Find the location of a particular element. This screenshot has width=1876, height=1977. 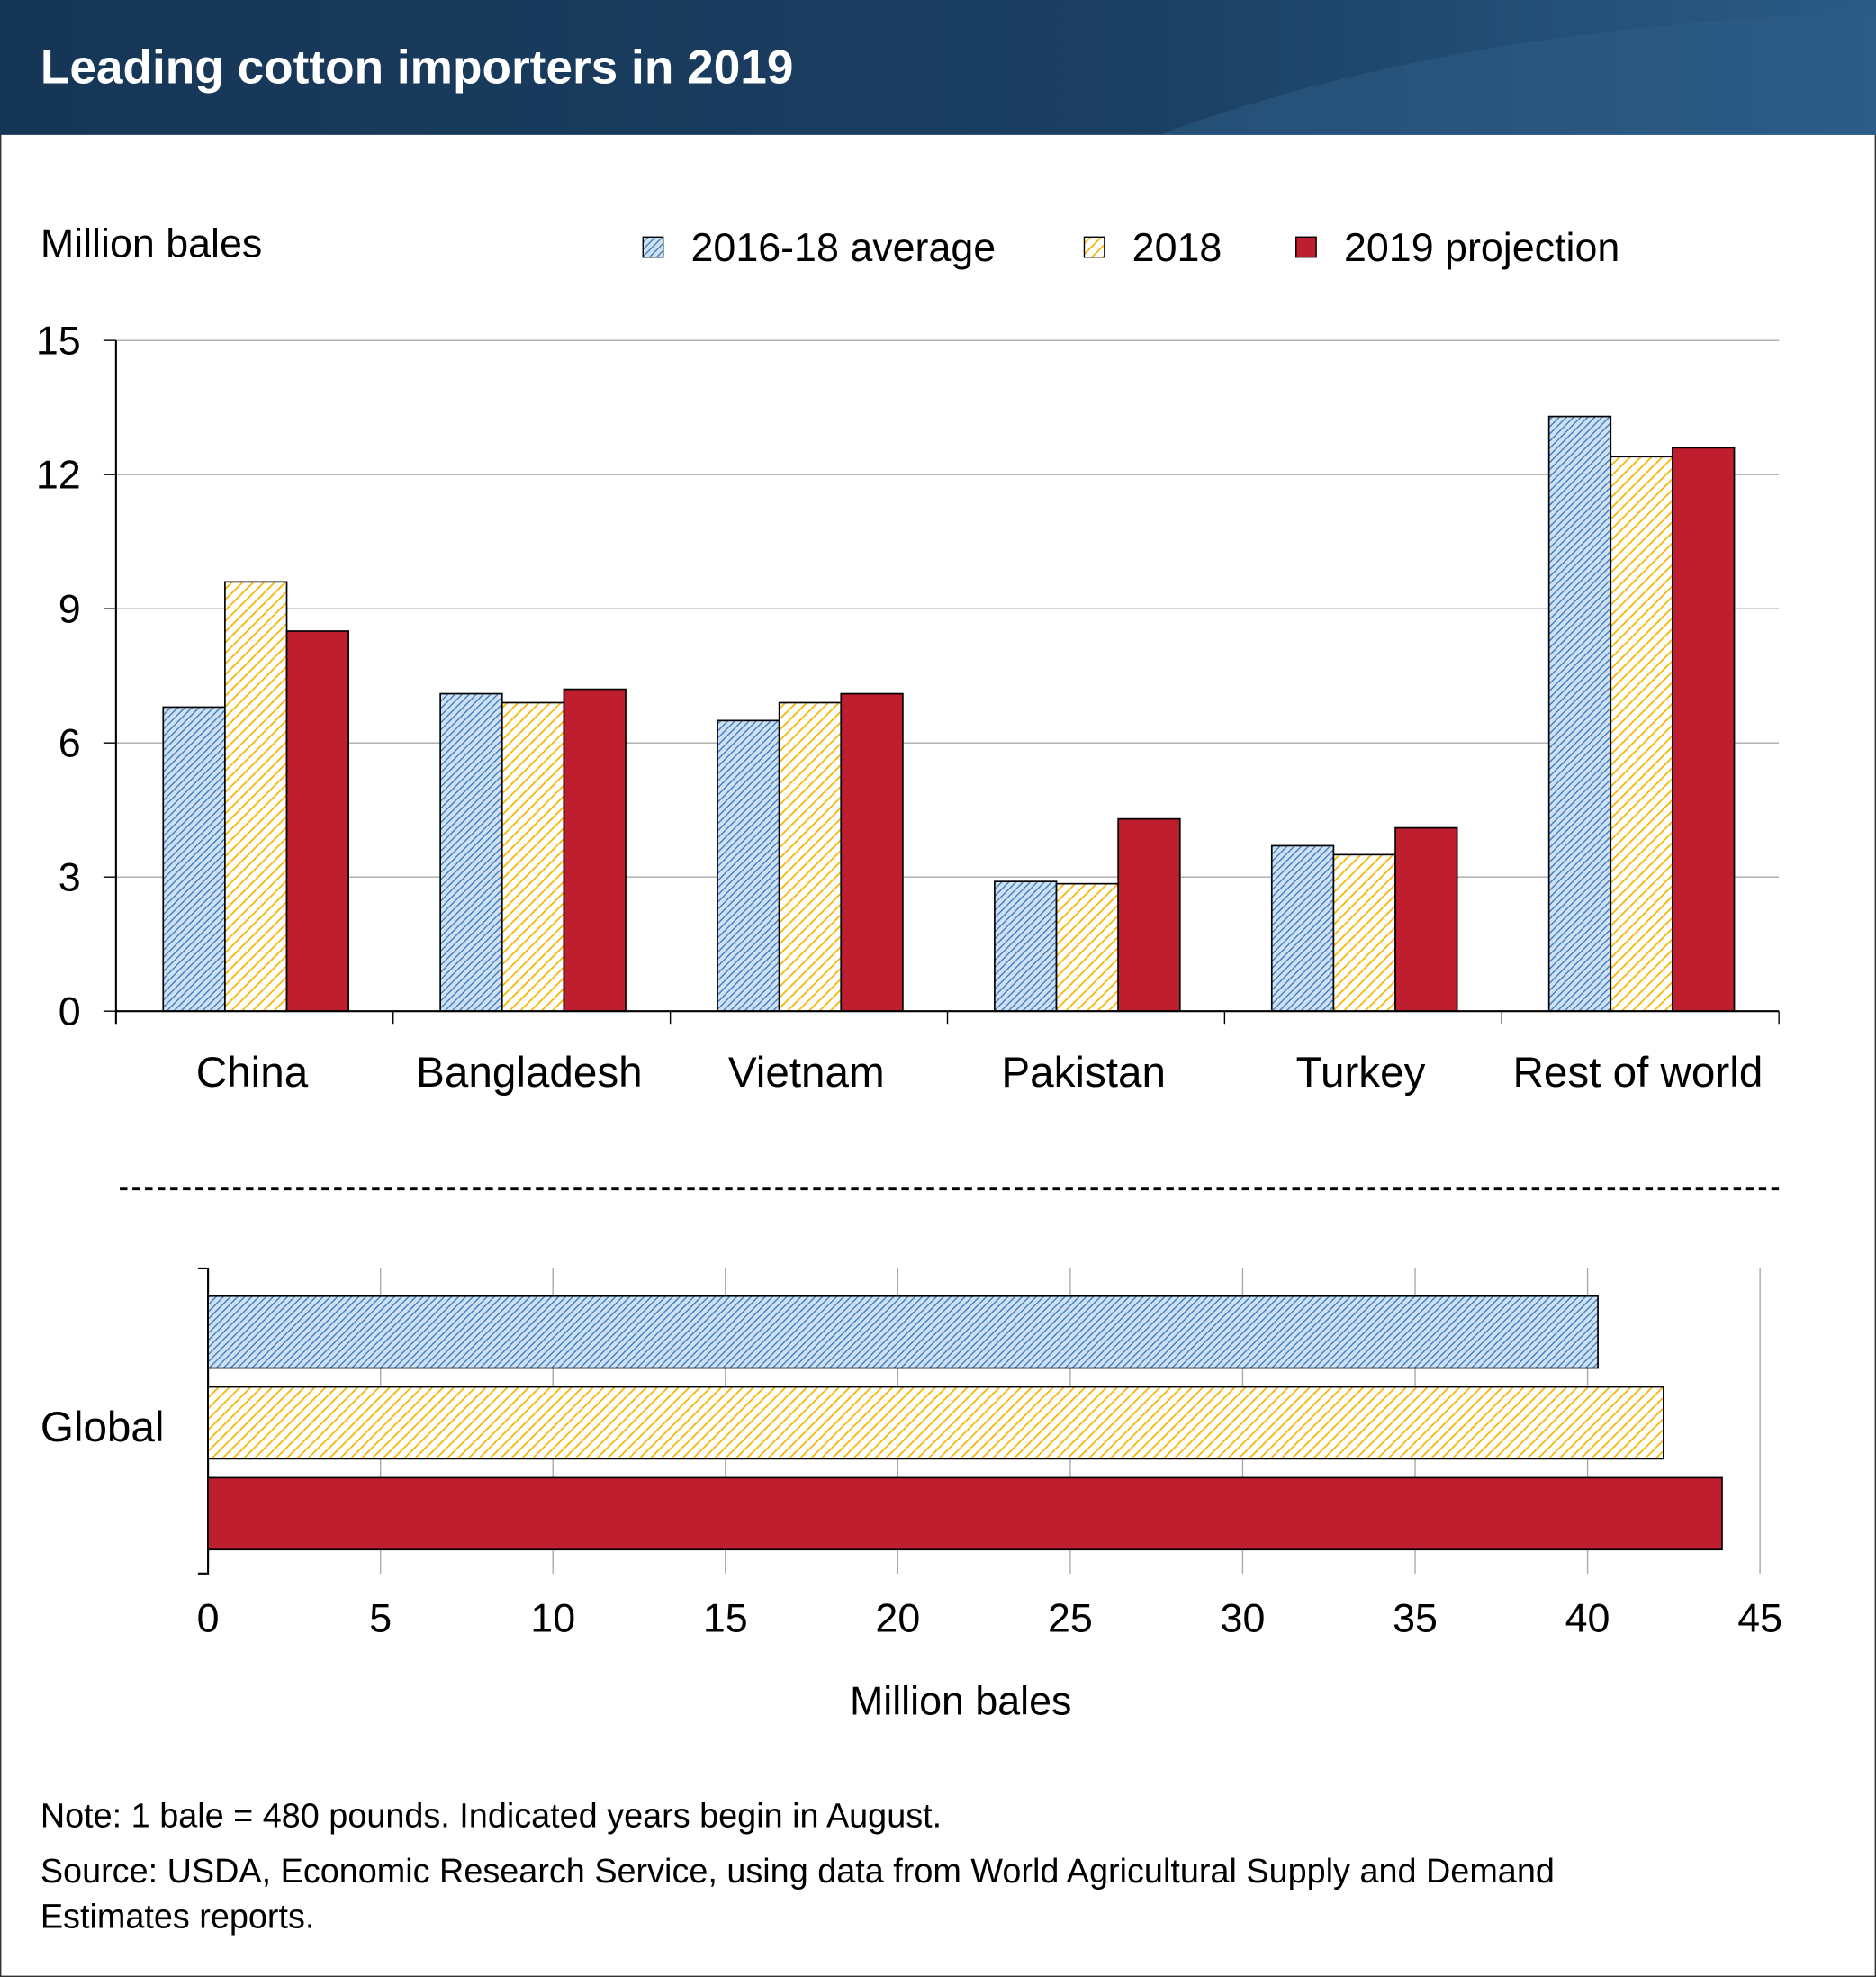

x-tick-label: 35 is located at coordinates (1415, 1618).